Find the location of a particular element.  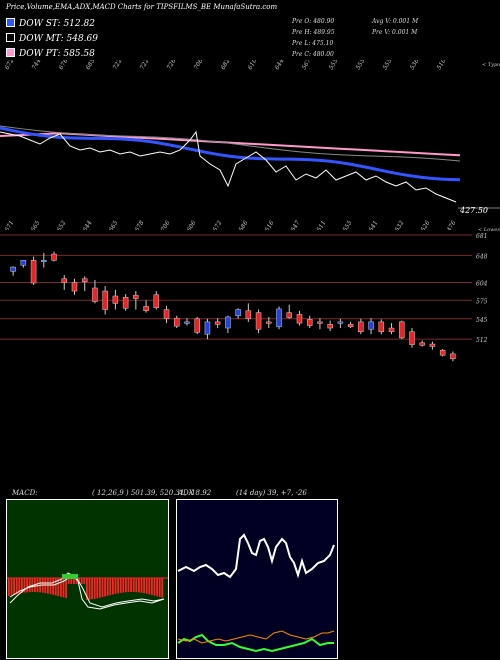

upper-bottom-label: 547 is located at coordinates (296, 224).